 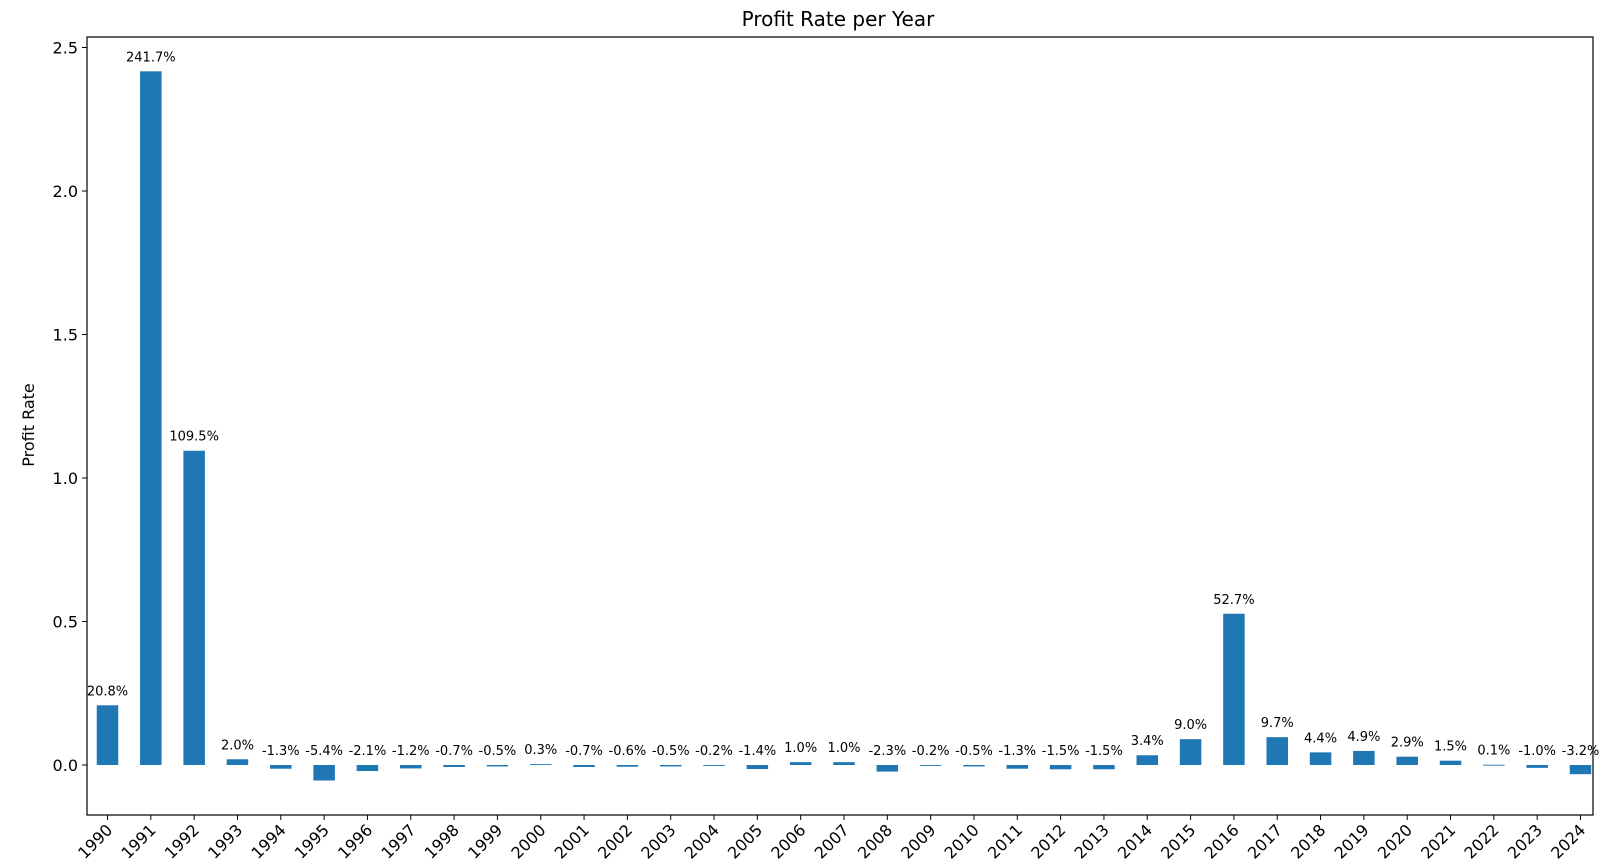 What do you see at coordinates (237, 762) in the screenshot?
I see `bar-1993` at bounding box center [237, 762].